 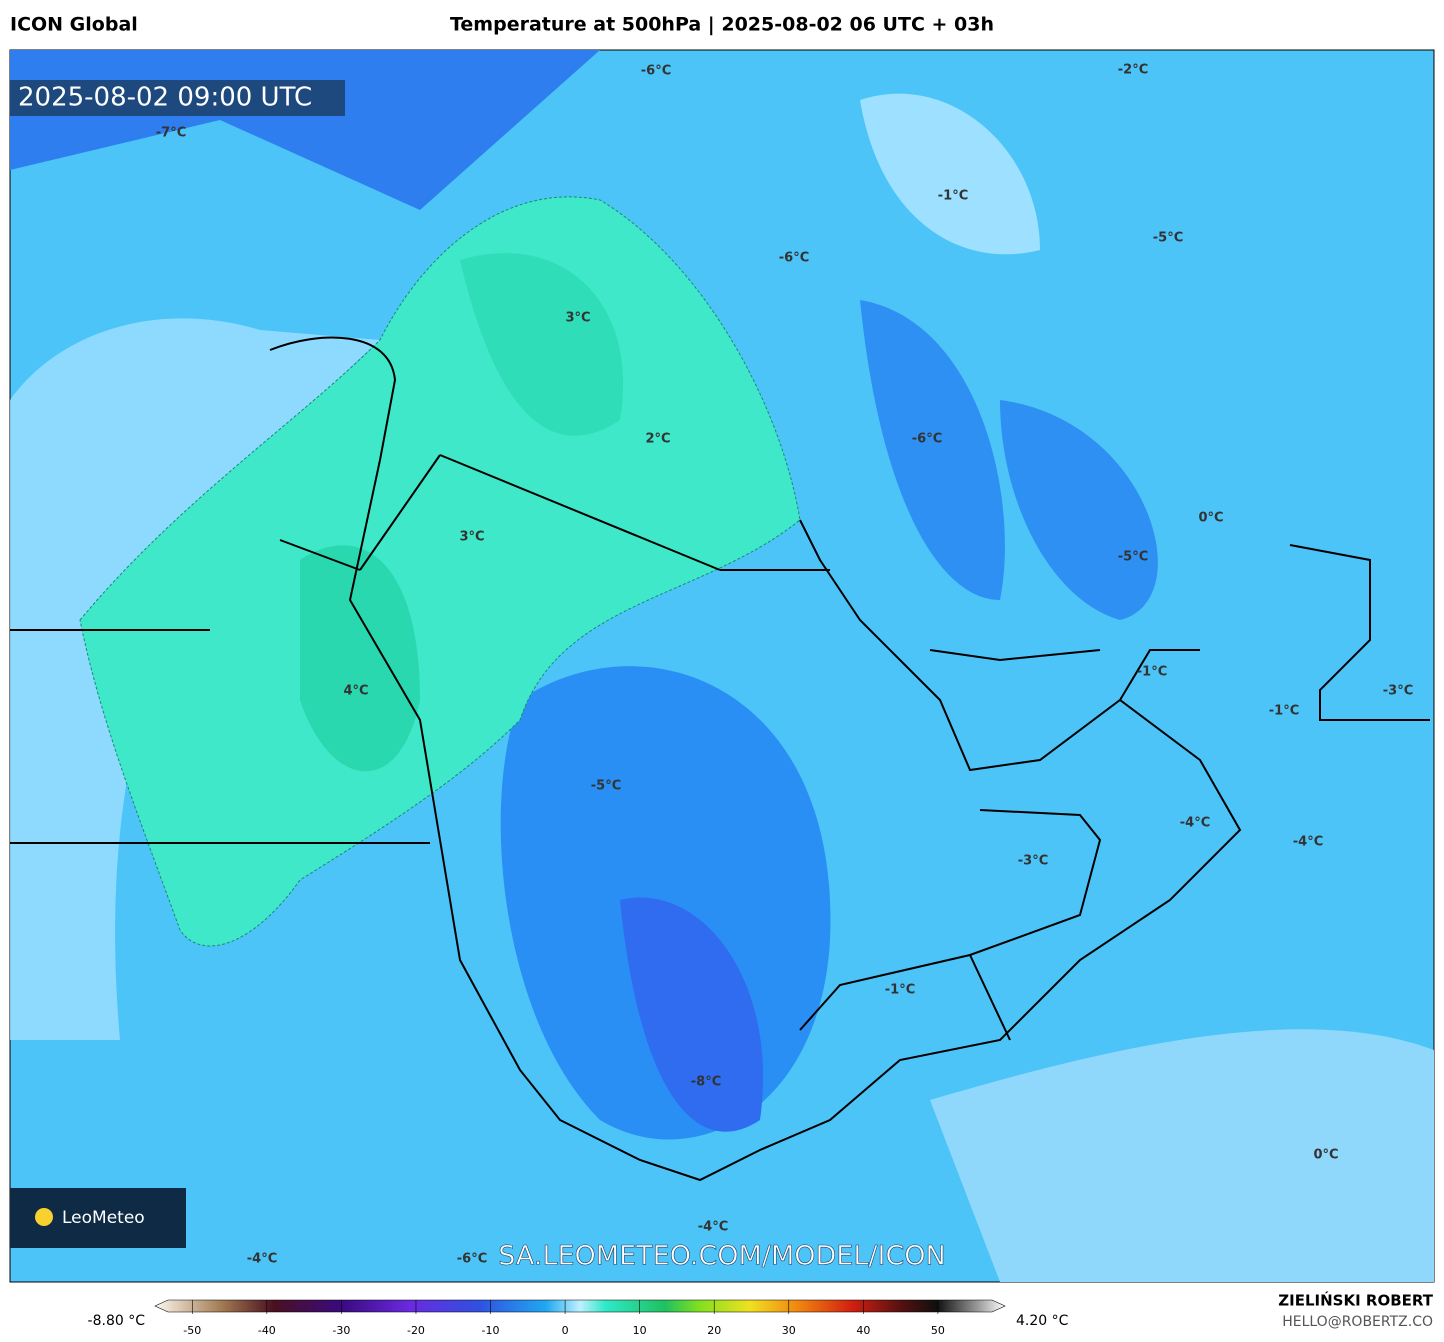 What do you see at coordinates (44, 1217) in the screenshot?
I see `logo-sun` at bounding box center [44, 1217].